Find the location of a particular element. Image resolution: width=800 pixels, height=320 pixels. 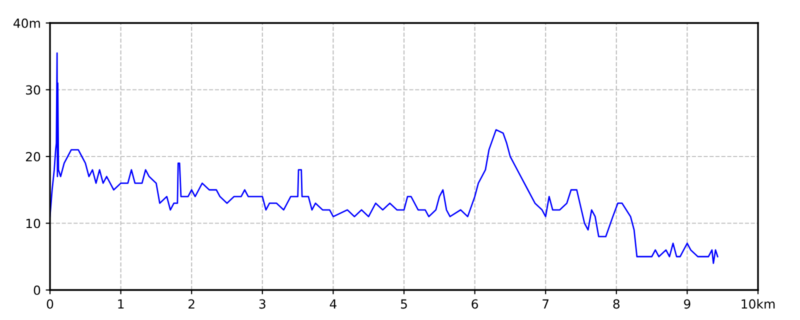

x-tick-label: 4 is located at coordinates (333, 304).